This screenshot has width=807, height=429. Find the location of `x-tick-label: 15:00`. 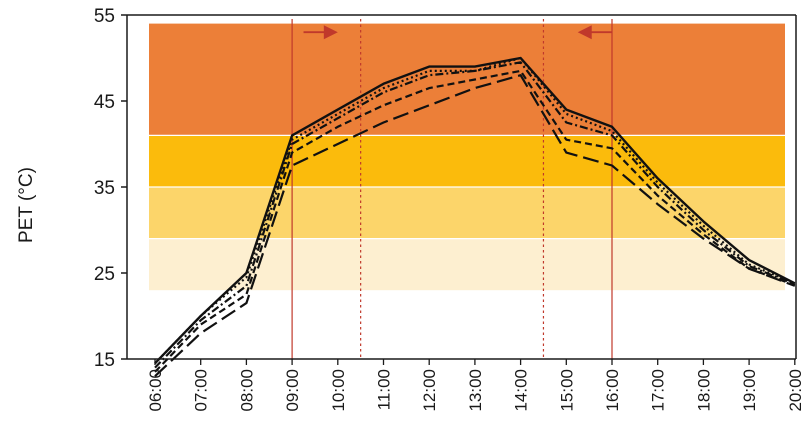

x-tick-label: 15:00 is located at coordinates (566, 390).